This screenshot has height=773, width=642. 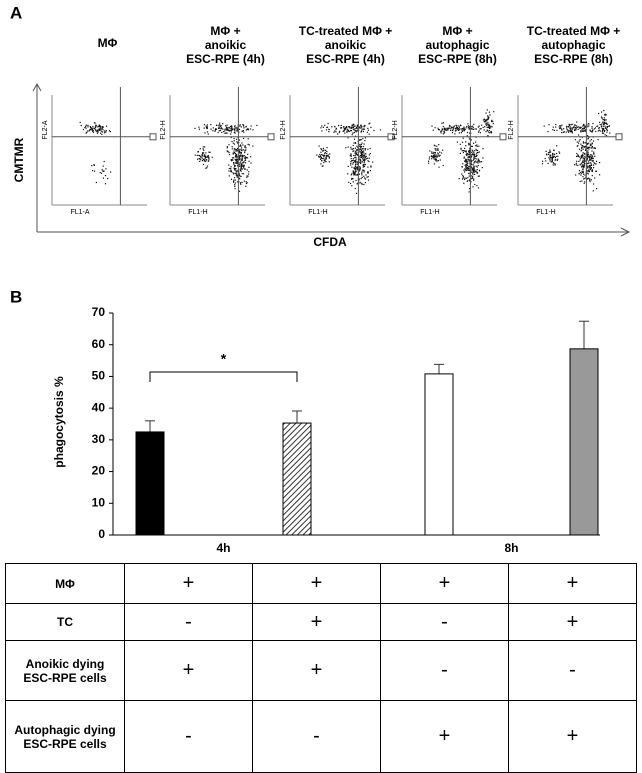 I want to click on table-row: Anoikic dying ESC-RPE cells + + - -, so click(x=321, y=670).